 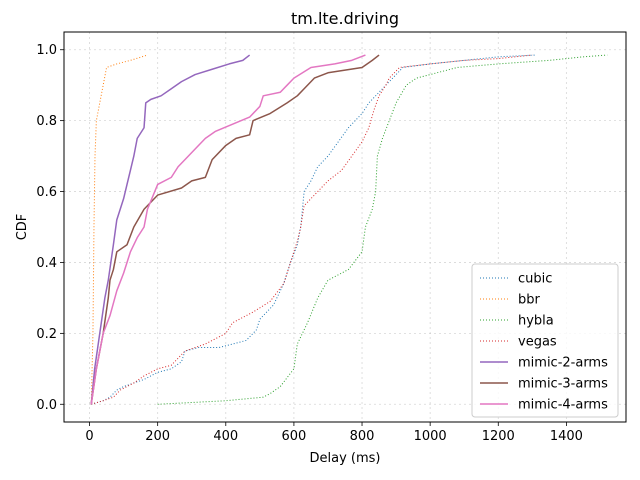 I want to click on legend-label-cubic: cubic, so click(x=535, y=279).